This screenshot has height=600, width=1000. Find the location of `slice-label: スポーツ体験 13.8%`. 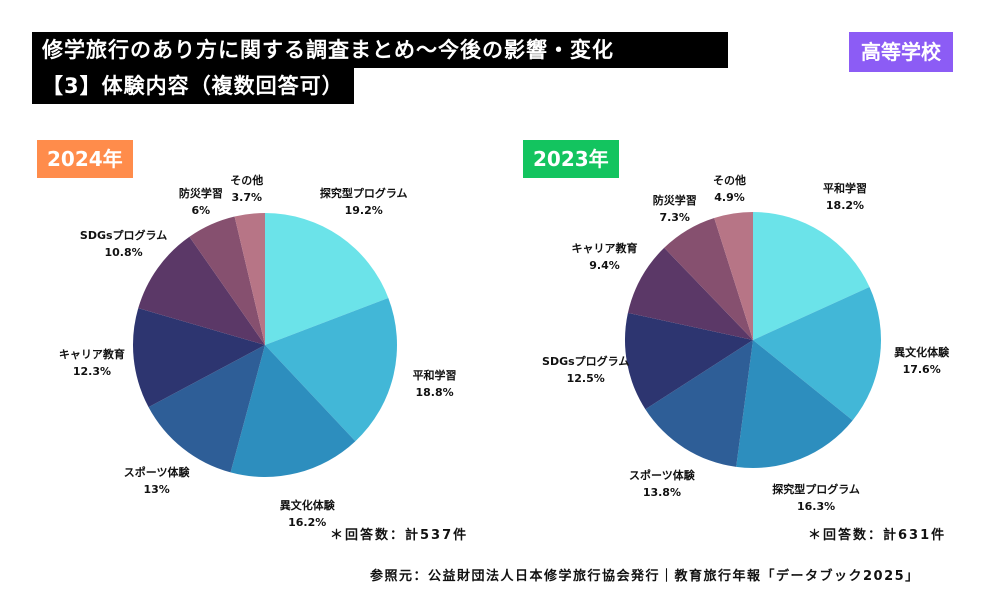

slice-label: スポーツ体験 13.8% is located at coordinates (662, 484).